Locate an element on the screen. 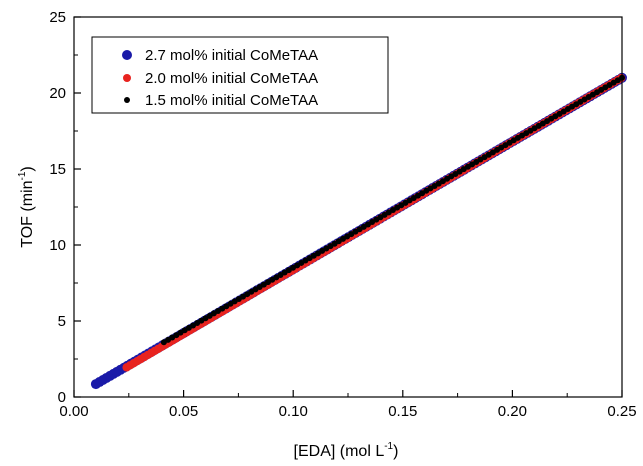 This screenshot has width=643, height=466. legend-marker-1.5 is located at coordinates (127, 100).